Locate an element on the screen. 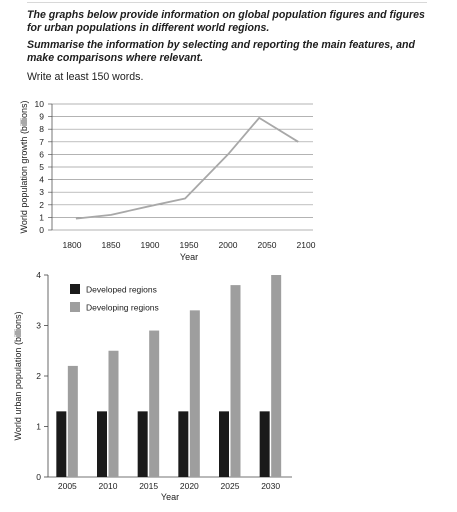  x-tick-label: 2020 is located at coordinates (189, 486).